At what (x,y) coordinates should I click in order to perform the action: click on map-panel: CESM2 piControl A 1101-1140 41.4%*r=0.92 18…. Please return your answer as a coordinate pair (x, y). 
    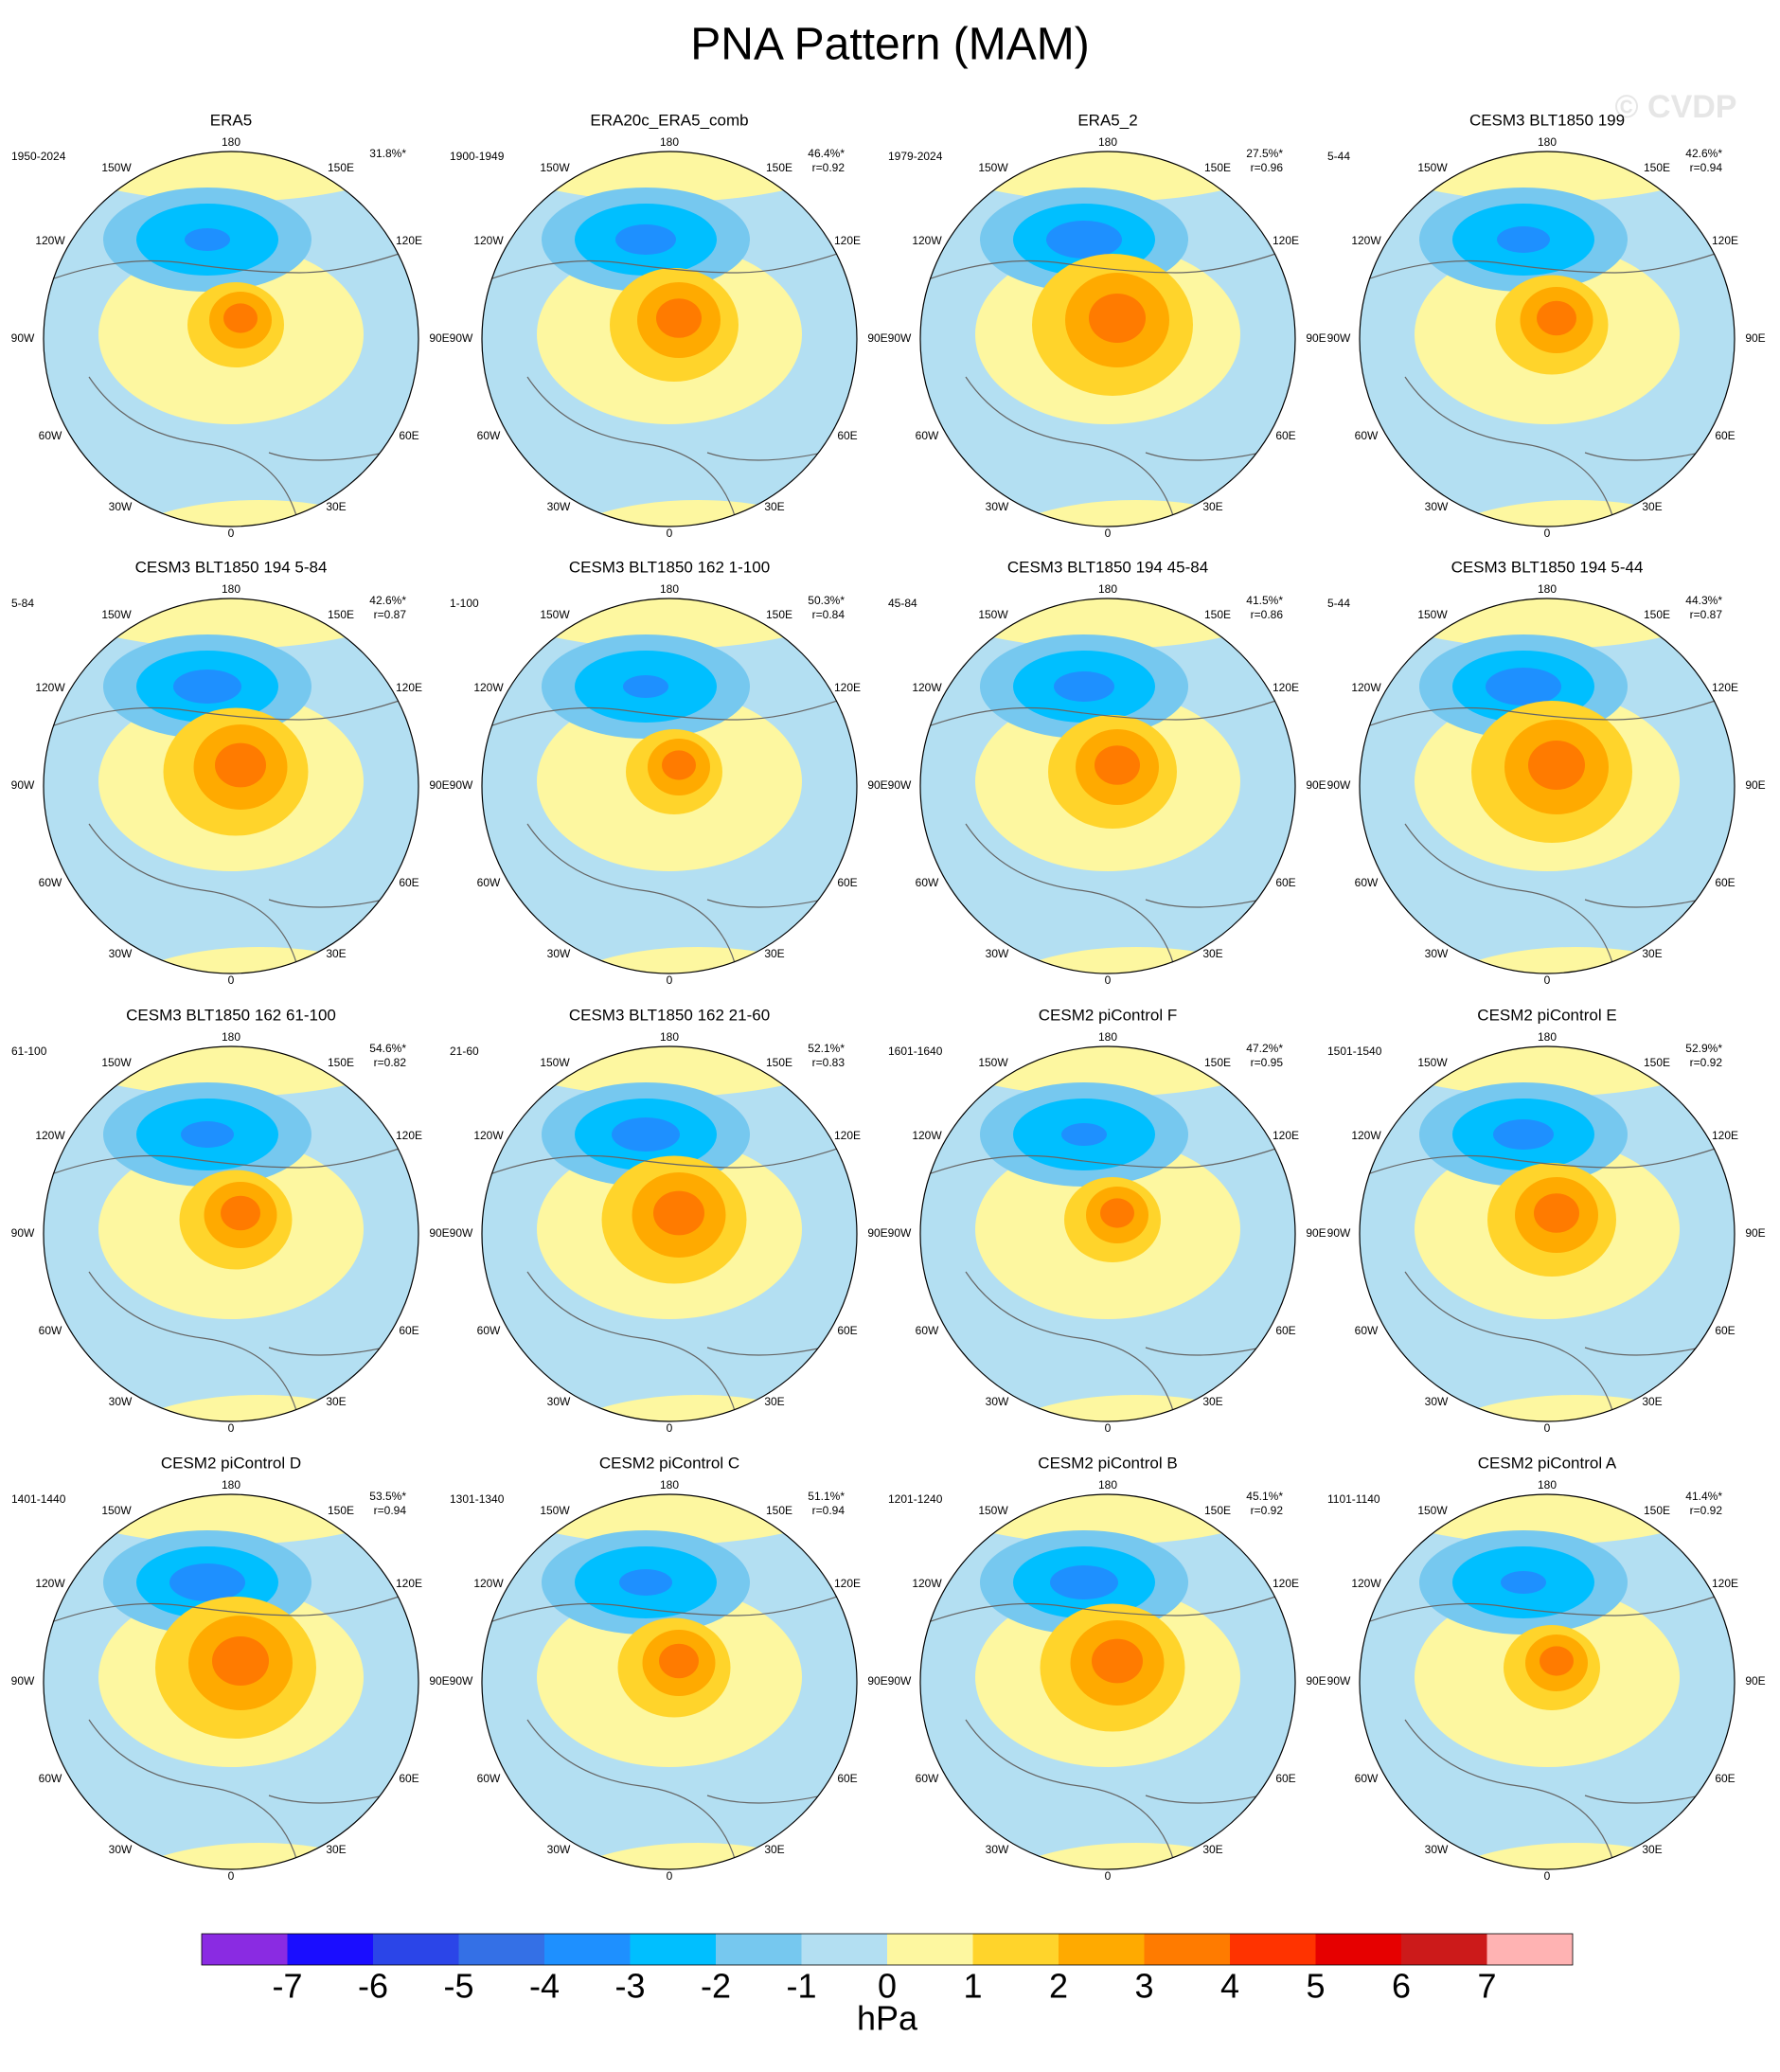
    Looking at the image, I should click on (1546, 1668).